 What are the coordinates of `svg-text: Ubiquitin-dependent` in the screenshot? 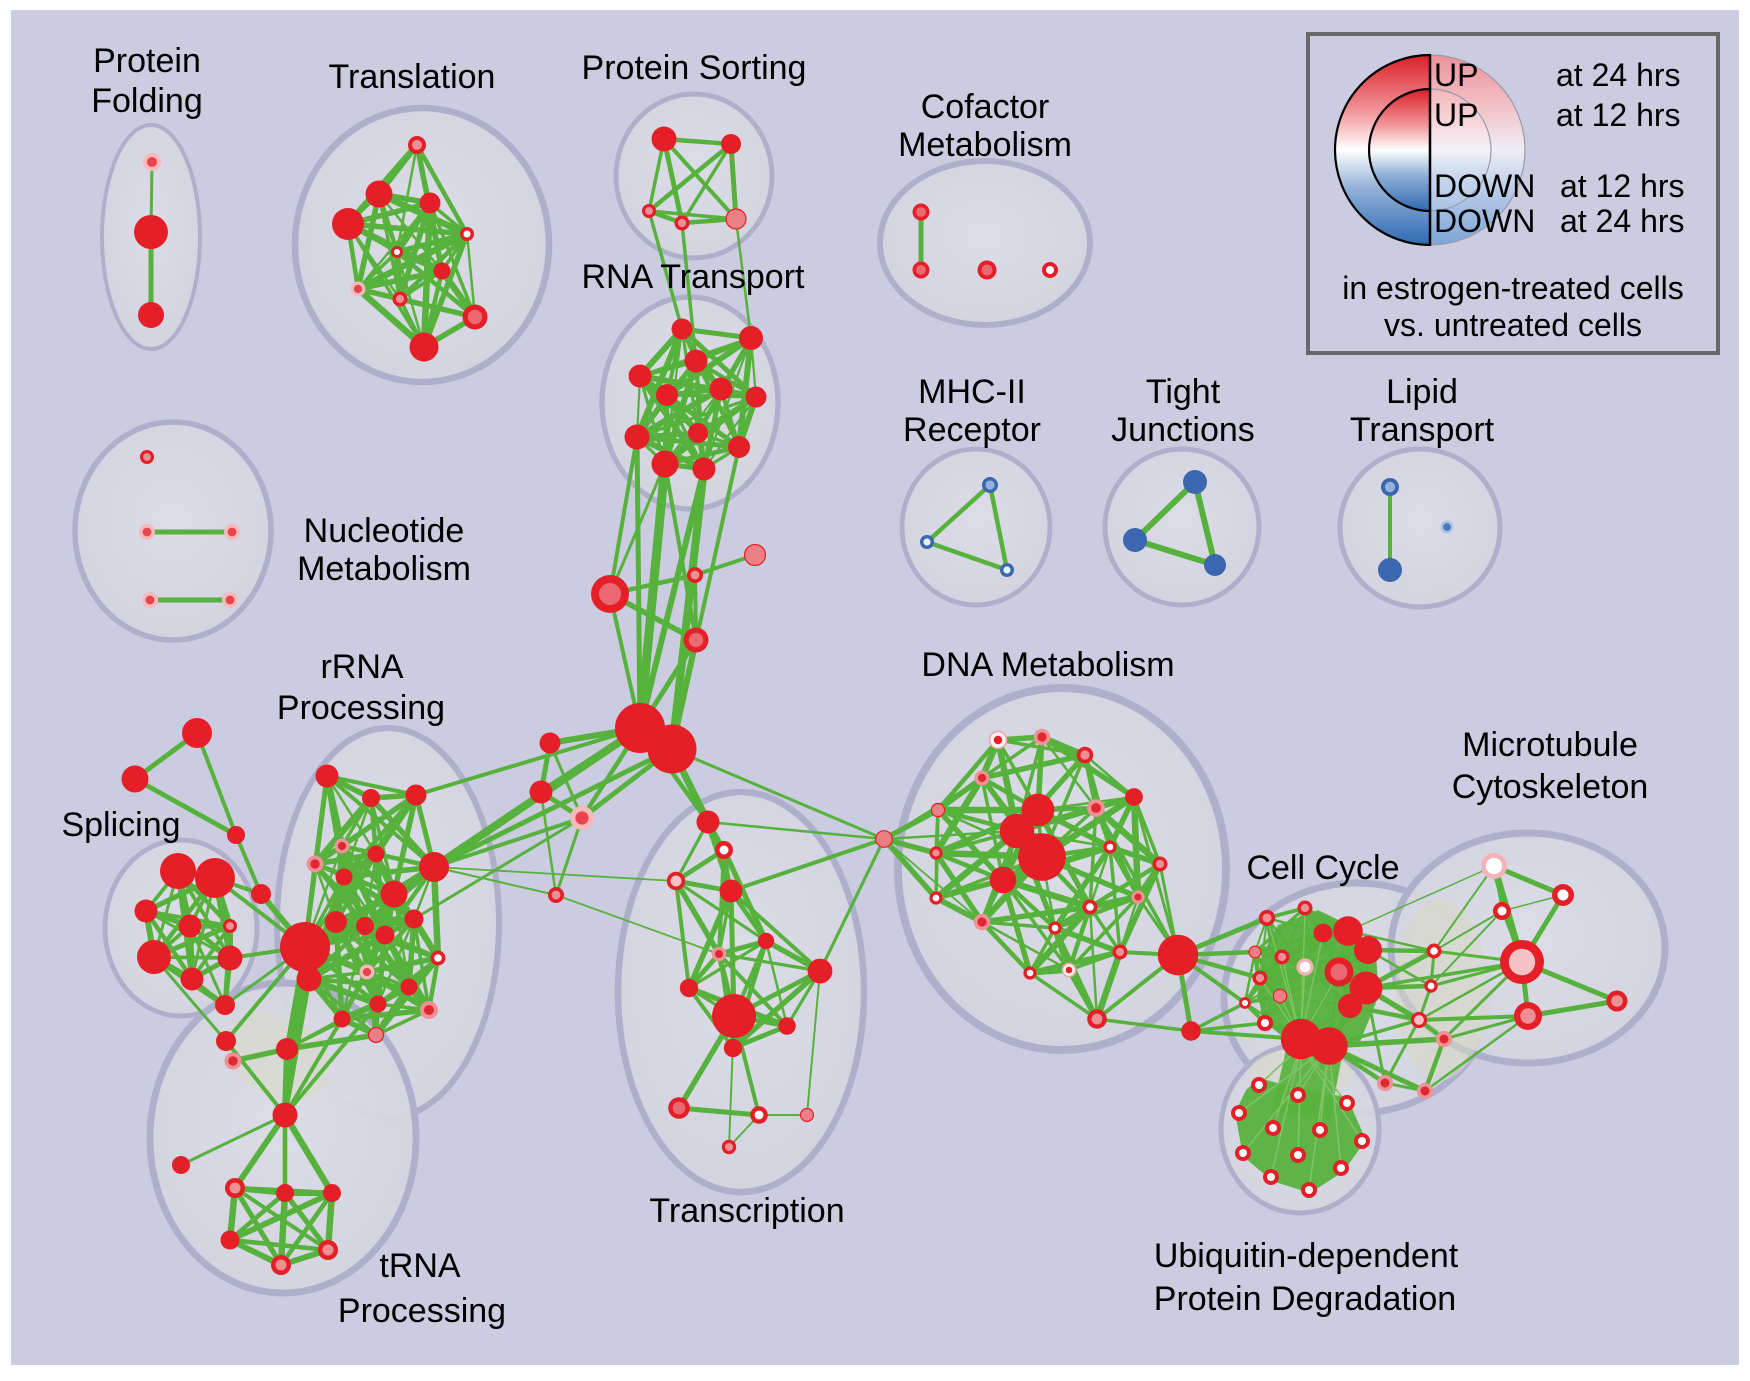 It's located at (1306, 1256).